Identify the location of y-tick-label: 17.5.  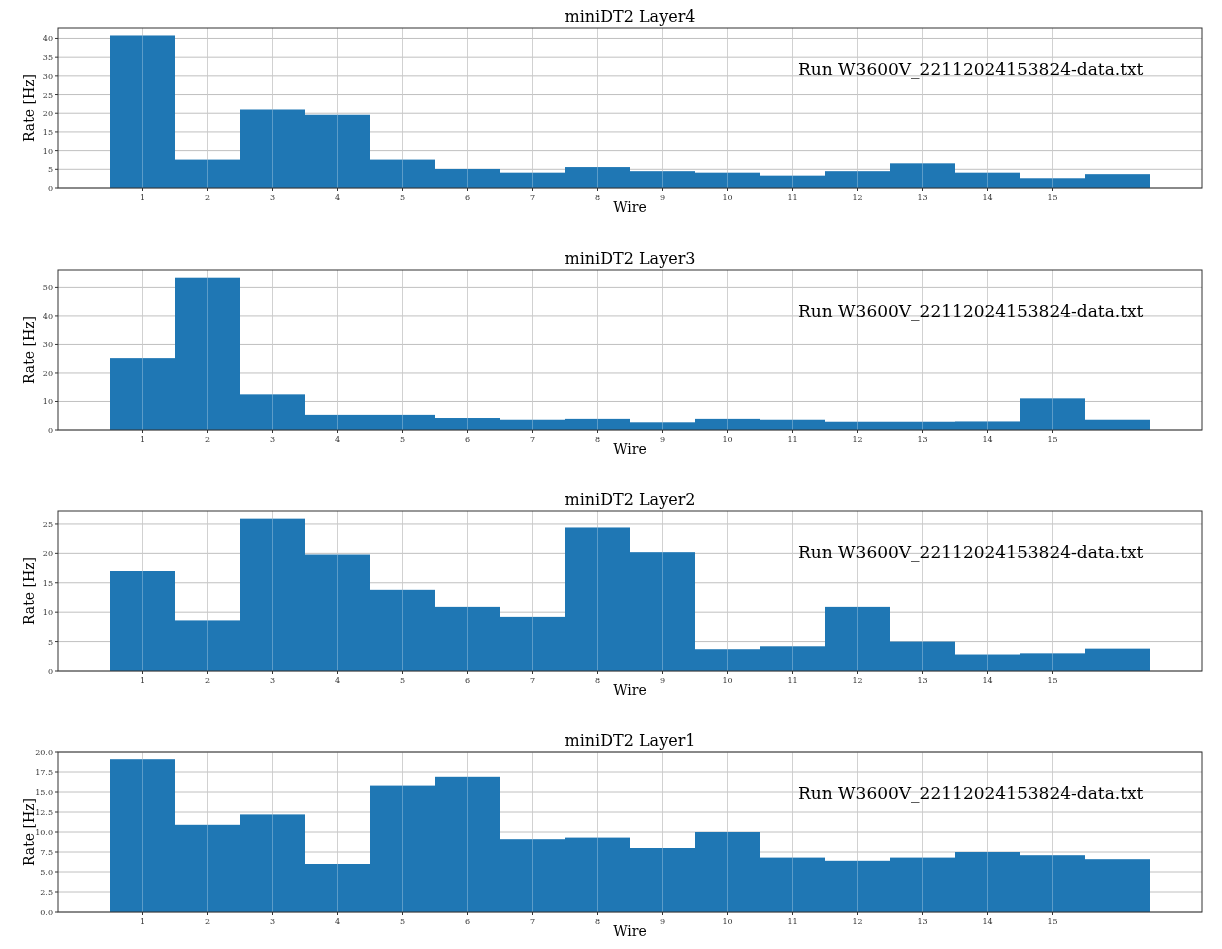
(44, 772).